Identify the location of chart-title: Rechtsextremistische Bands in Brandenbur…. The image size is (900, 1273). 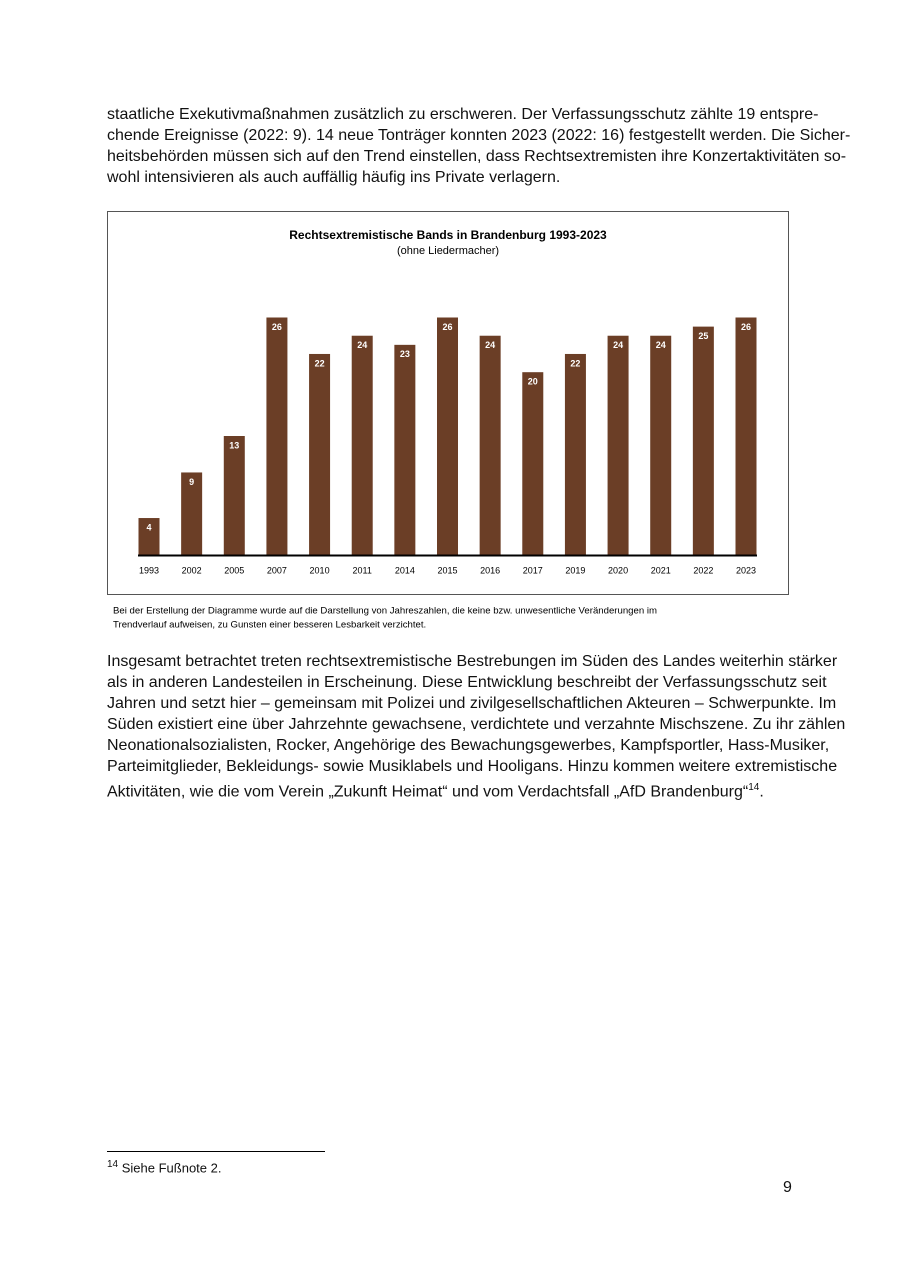
(448, 235).